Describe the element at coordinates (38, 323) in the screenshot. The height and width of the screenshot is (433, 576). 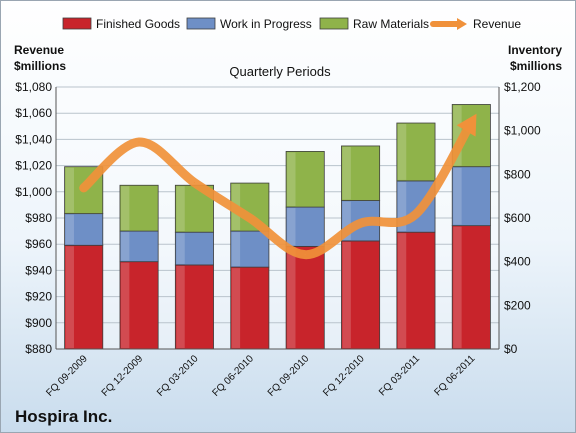
I see `left-tick-label: $900` at that location.